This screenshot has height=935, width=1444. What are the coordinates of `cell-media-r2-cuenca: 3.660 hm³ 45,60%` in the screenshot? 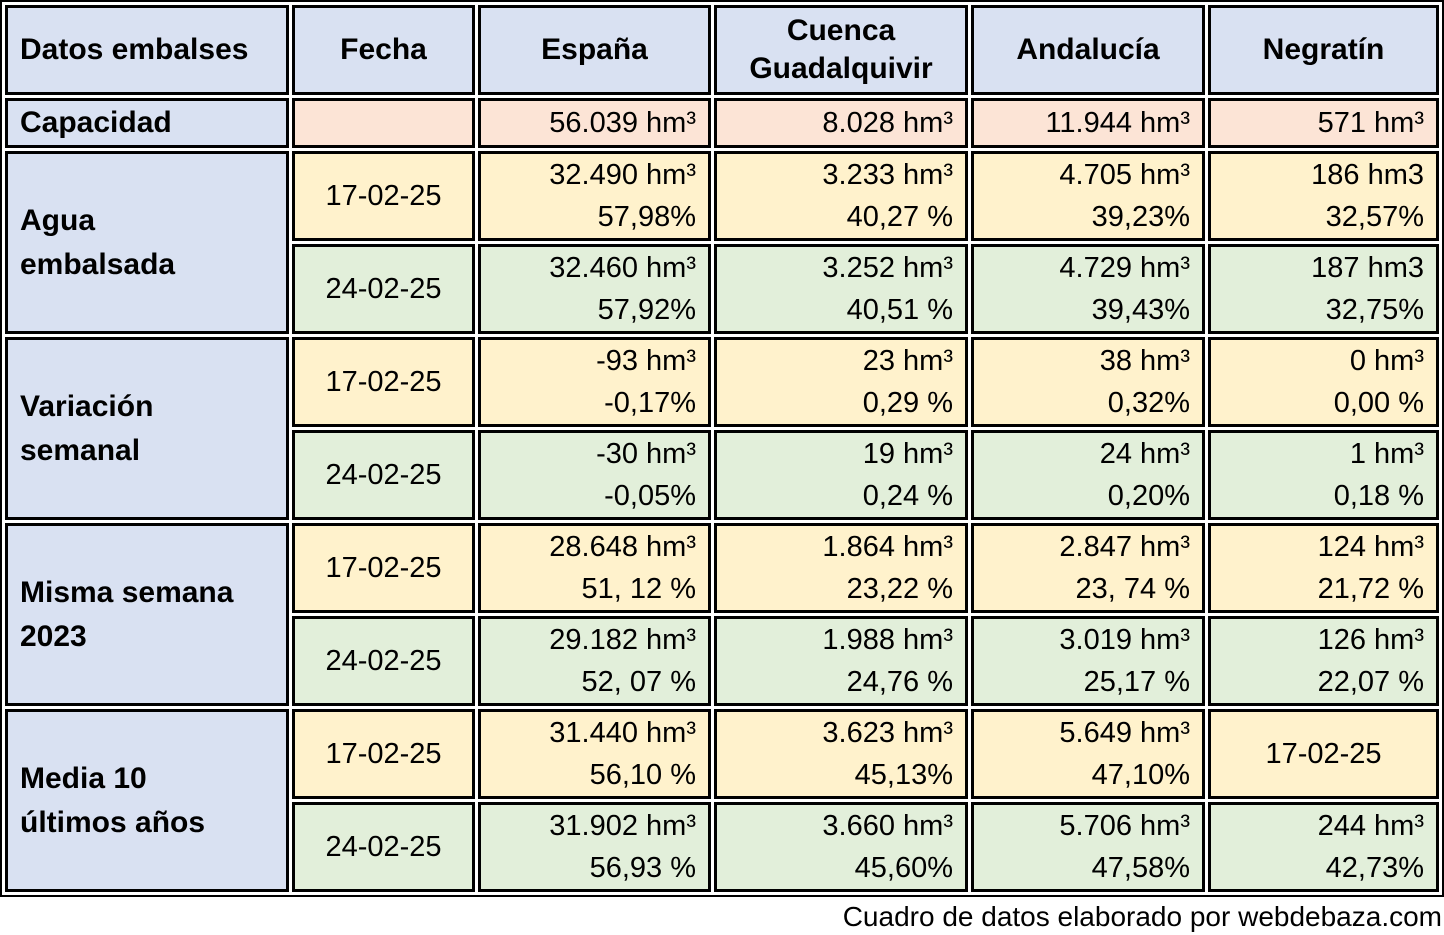 It's located at (841, 847).